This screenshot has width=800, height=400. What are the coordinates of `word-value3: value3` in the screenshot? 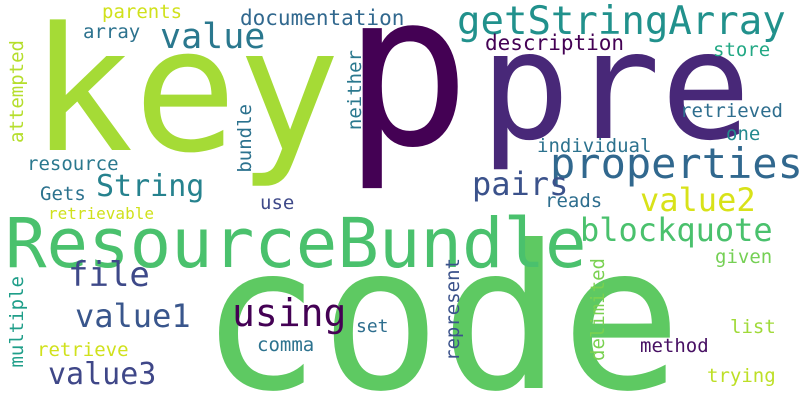 It's located at (102, 374).